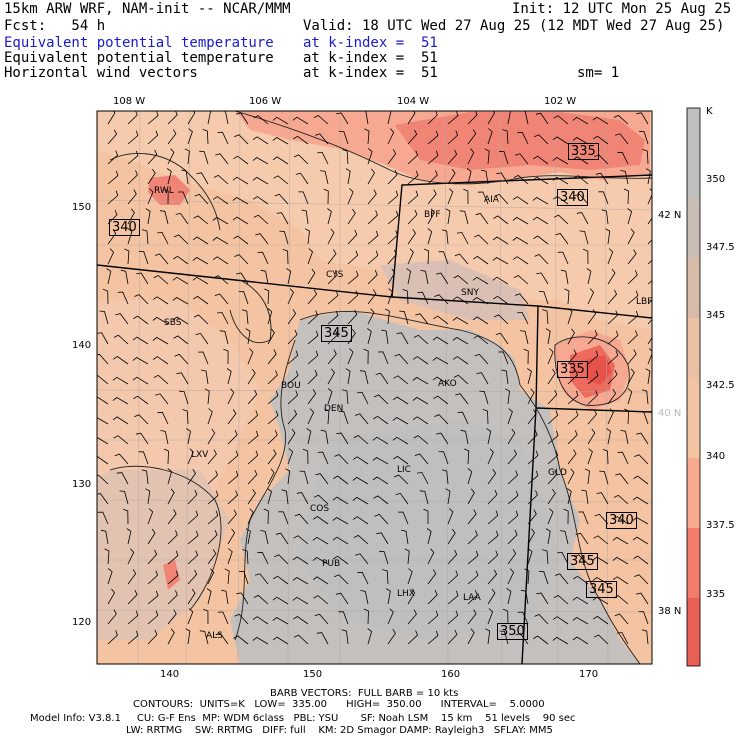 This screenshot has height=740, width=740. I want to click on station-rwl: RWL, so click(164, 191).